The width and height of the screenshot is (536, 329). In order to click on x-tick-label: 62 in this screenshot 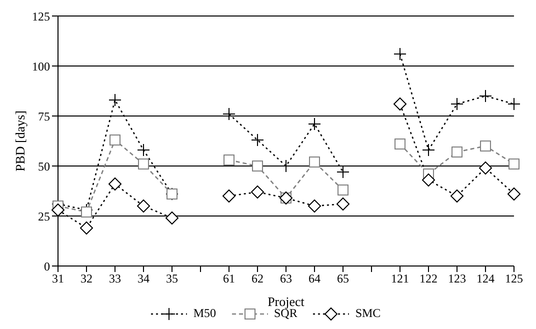, I will do `click(258, 279)`.